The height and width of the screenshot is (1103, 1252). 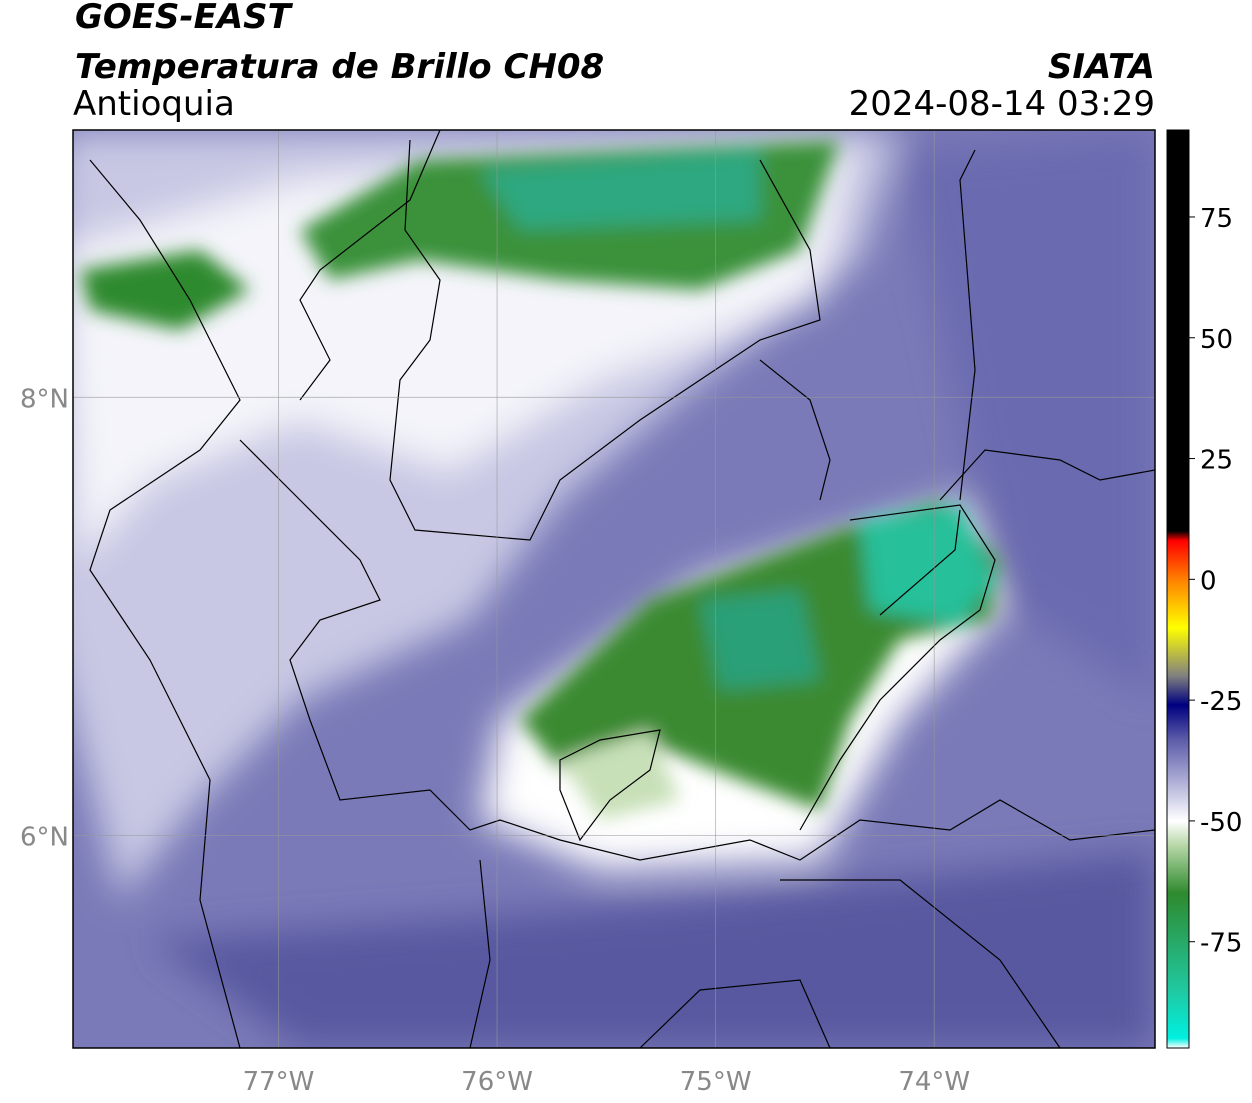 I want to click on source-label: SIATA, so click(x=1101, y=67).